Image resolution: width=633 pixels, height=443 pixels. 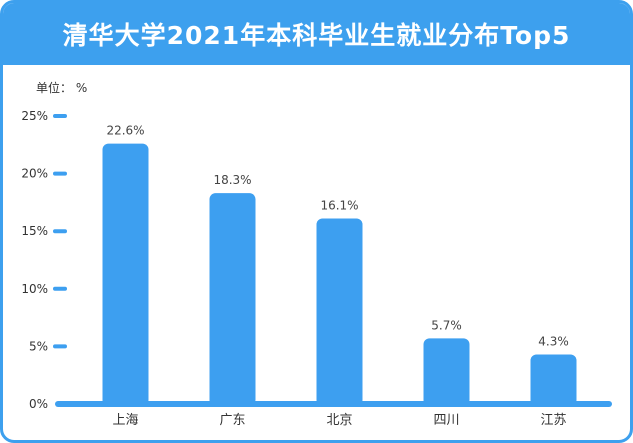 What do you see at coordinates (339, 206) in the screenshot?
I see `bar-value-label: 16.1%` at bounding box center [339, 206].